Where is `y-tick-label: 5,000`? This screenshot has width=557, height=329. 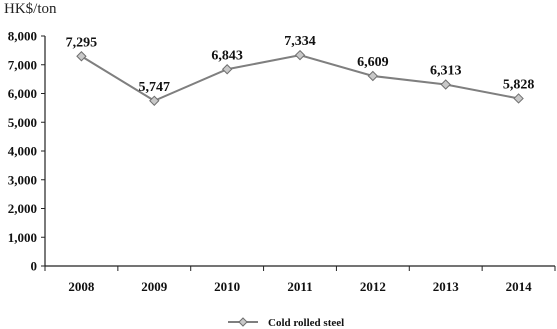
y-tick-label: 5,000 is located at coordinates (22, 122).